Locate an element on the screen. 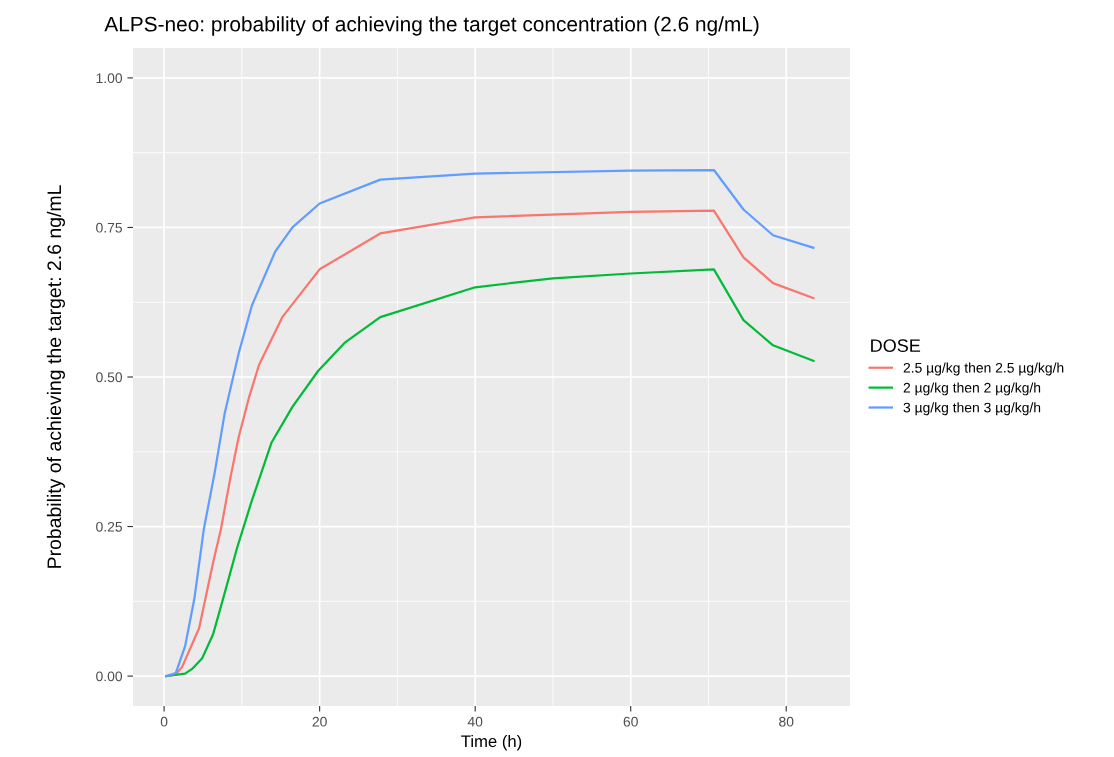 The width and height of the screenshot is (1114, 757). y-axis-title: Probability of achieving the target: 2.6 ng/mL is located at coordinates (55, 376).